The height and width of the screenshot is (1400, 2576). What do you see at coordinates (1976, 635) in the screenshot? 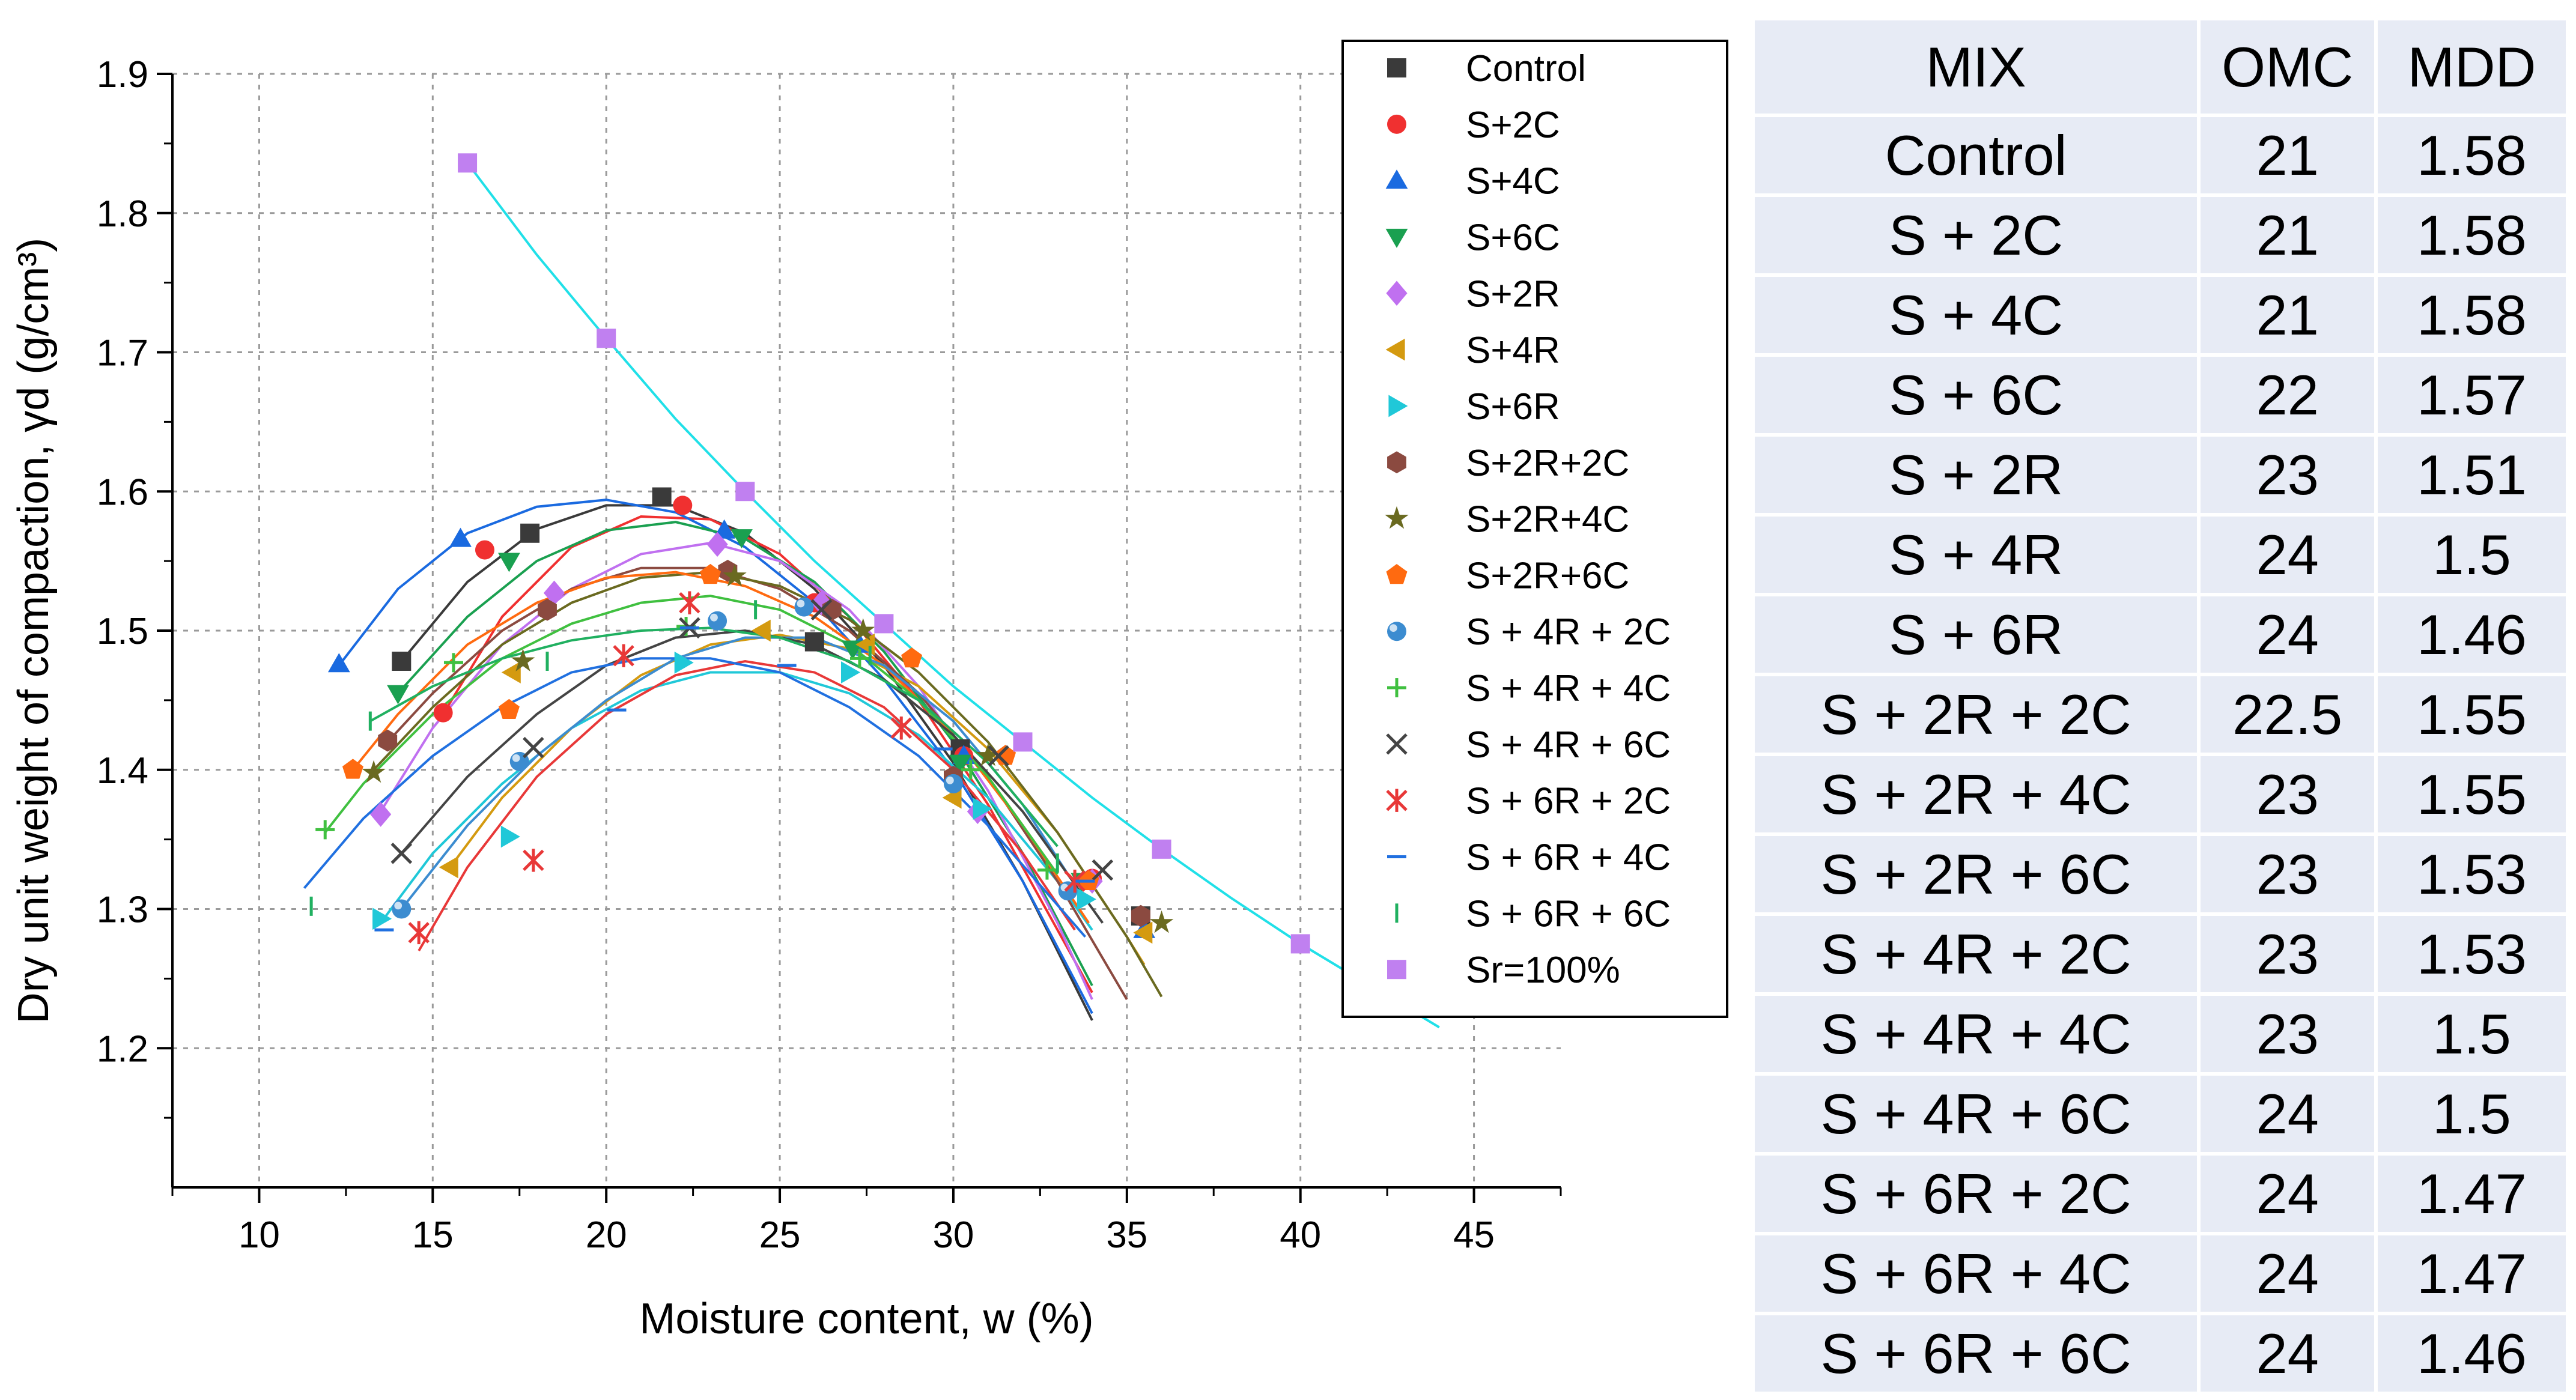
I see `cell-mix: S + 6R` at bounding box center [1976, 635].